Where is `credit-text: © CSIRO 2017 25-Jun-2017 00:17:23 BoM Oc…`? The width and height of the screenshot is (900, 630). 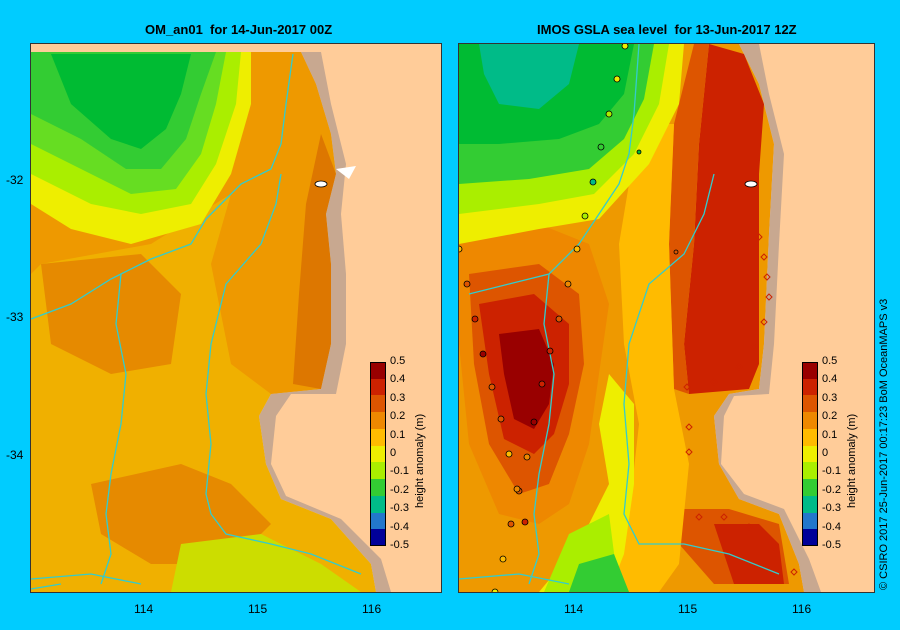
credit-text: © CSIRO 2017 25-Jun-2017 00:17:23 BoM Oc… is located at coordinates (884, 444).